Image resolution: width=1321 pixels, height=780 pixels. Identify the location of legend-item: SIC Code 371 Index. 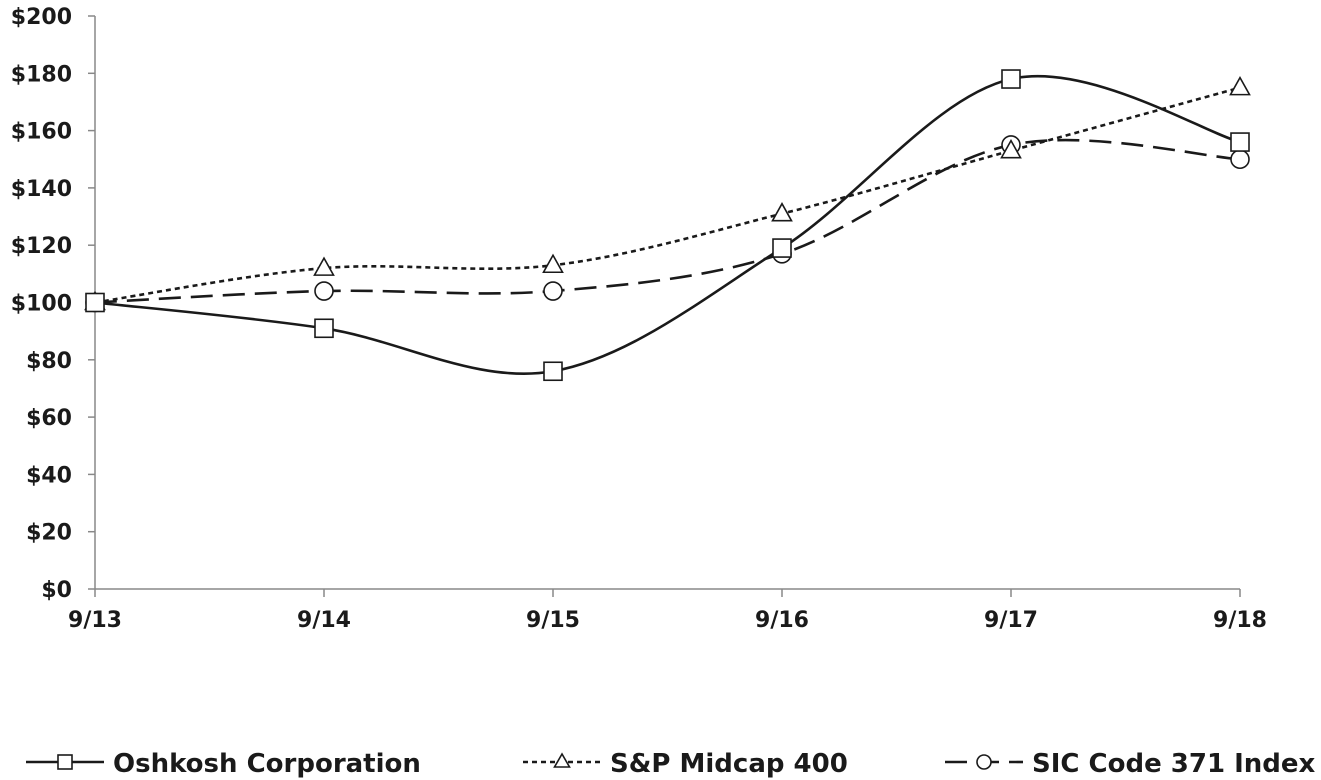
(1130, 764).